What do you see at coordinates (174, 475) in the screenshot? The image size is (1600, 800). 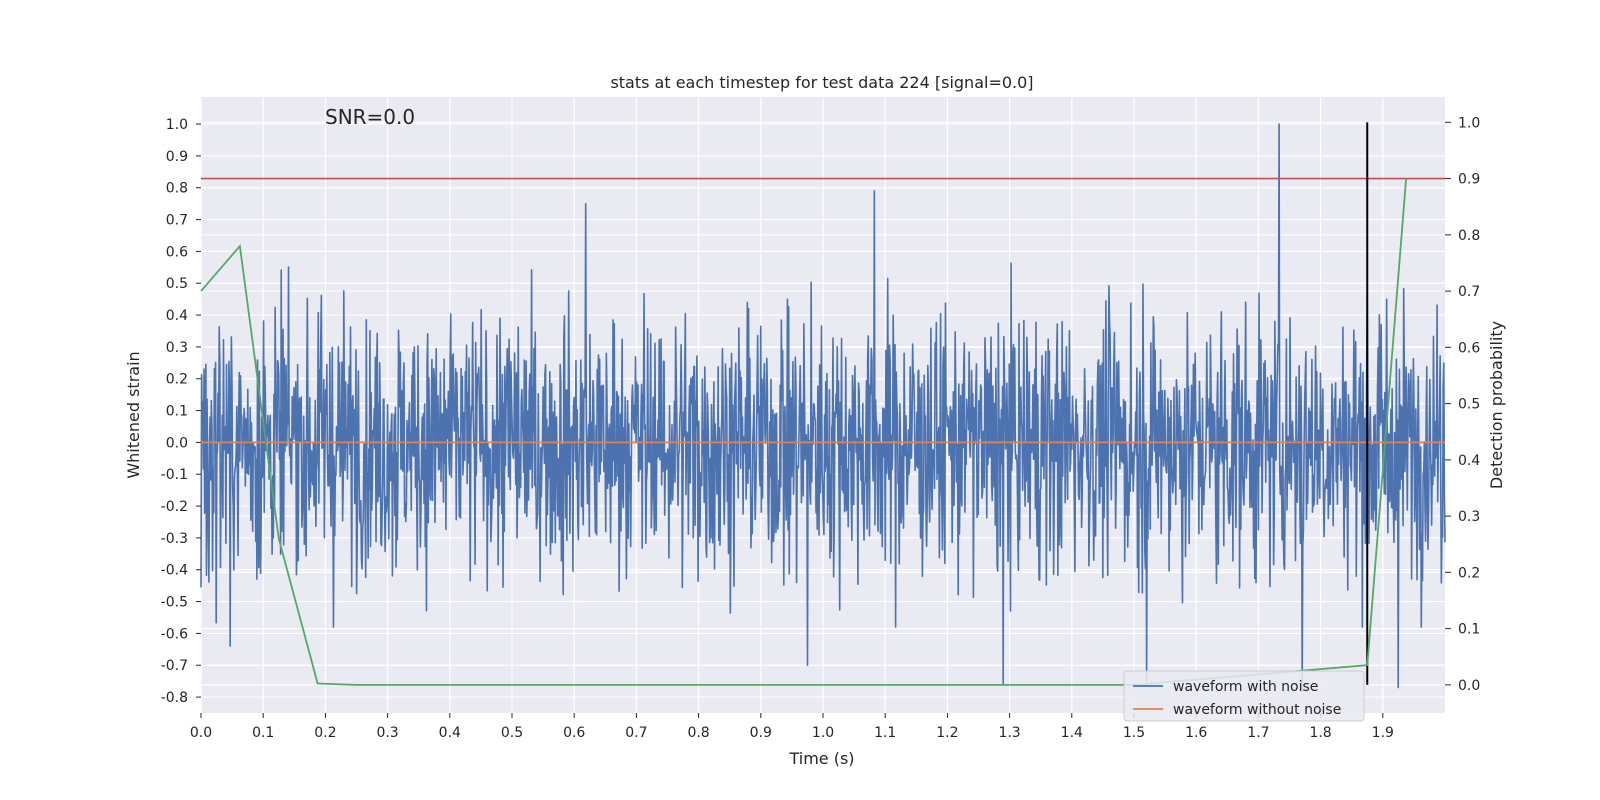 I see `y-tick-label: -0.1` at bounding box center [174, 475].